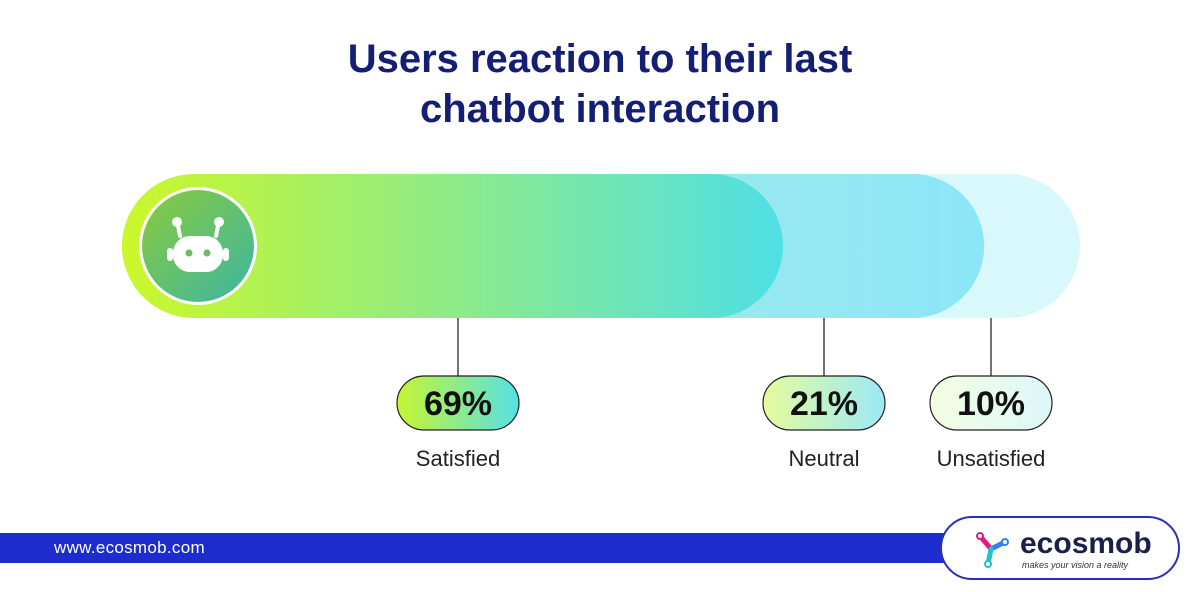 This screenshot has width=1200, height=592. I want to click on value-label-satisfied: 69%, so click(458, 404).